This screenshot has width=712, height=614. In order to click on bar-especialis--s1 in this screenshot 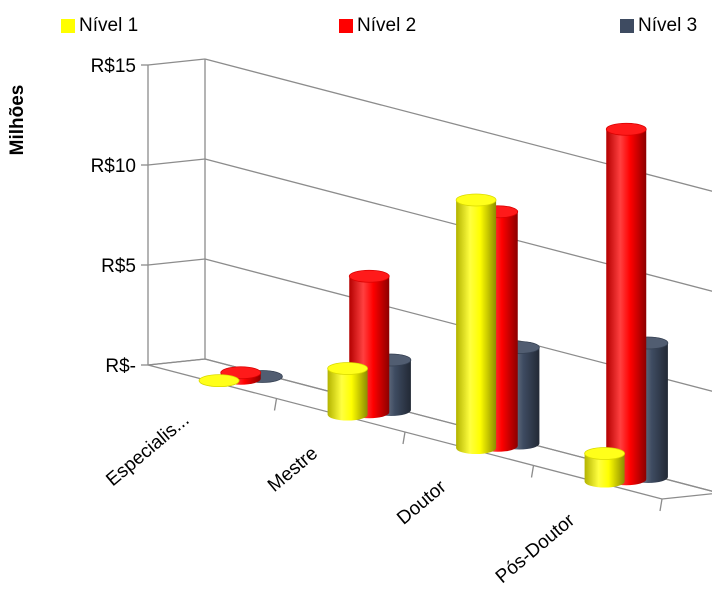, I will do `click(219, 381)`.